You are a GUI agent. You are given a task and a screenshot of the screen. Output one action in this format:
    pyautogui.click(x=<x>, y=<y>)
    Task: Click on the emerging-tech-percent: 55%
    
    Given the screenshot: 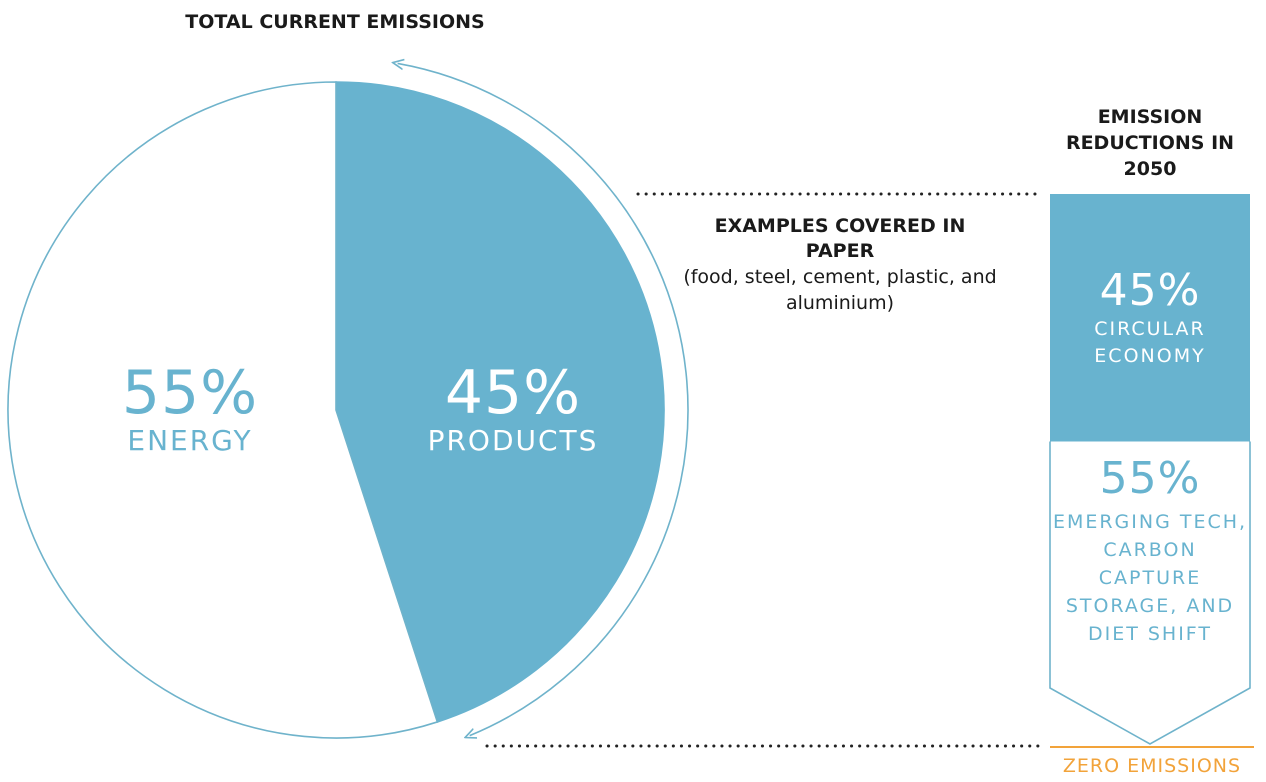 What is the action you would take?
    pyautogui.click(x=1150, y=478)
    